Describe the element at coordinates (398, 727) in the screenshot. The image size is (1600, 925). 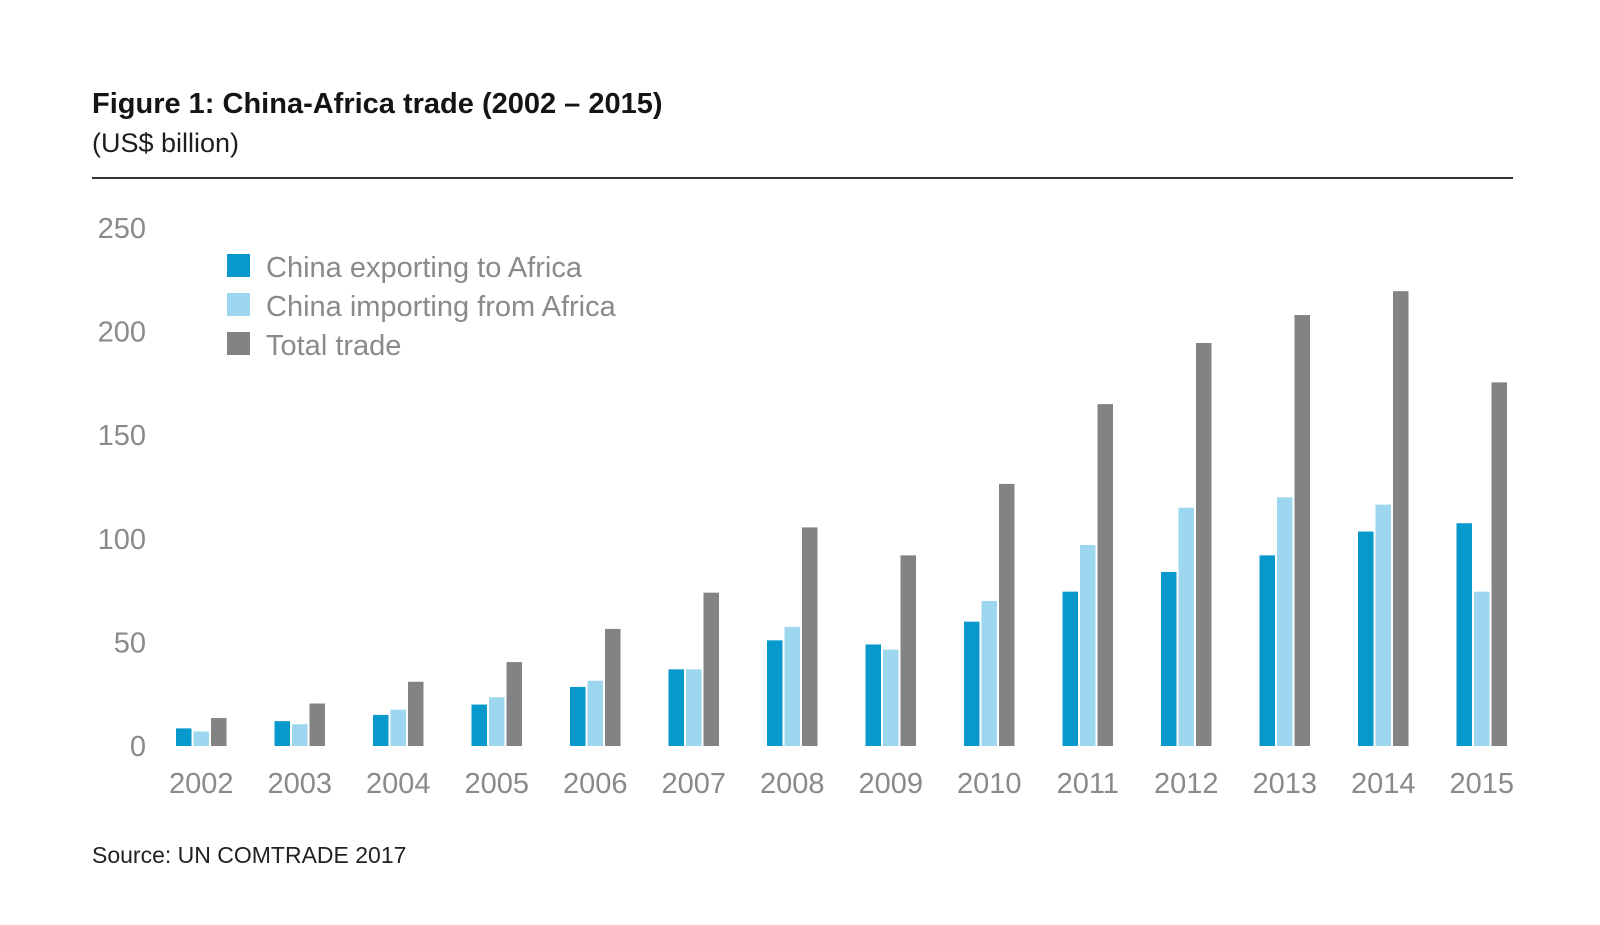
I see `bar-china-importing-from-africa-2004` at that location.